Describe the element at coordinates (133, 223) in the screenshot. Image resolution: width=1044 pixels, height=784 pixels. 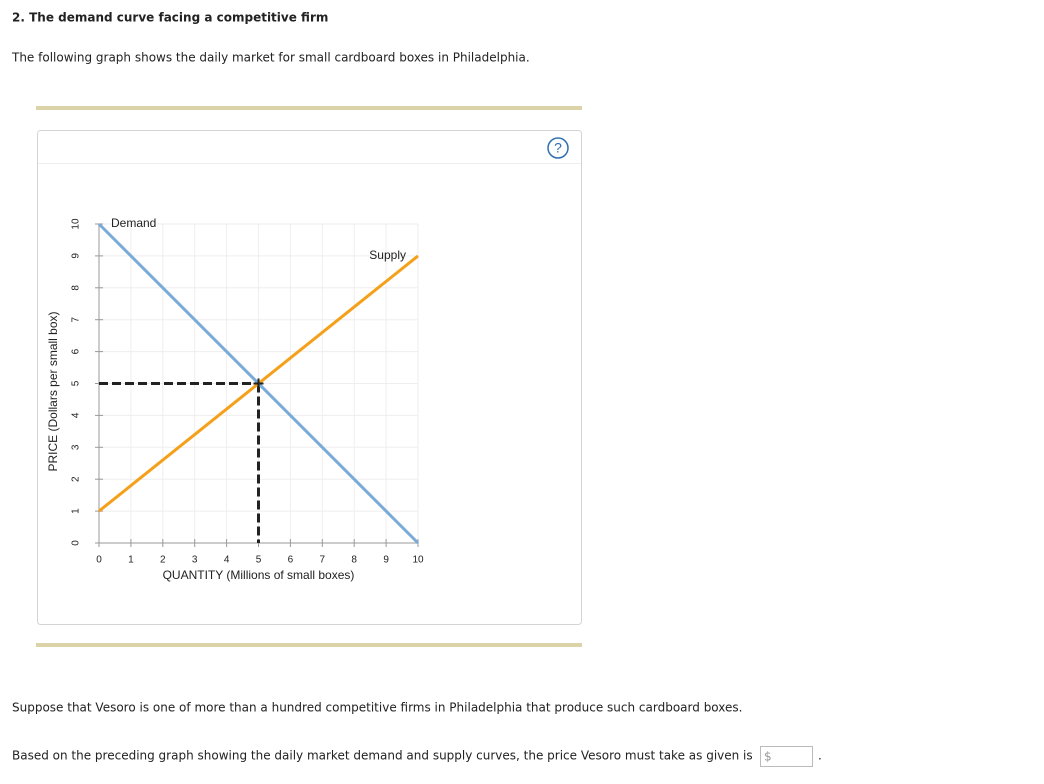
I see `series-label: Demand` at that location.